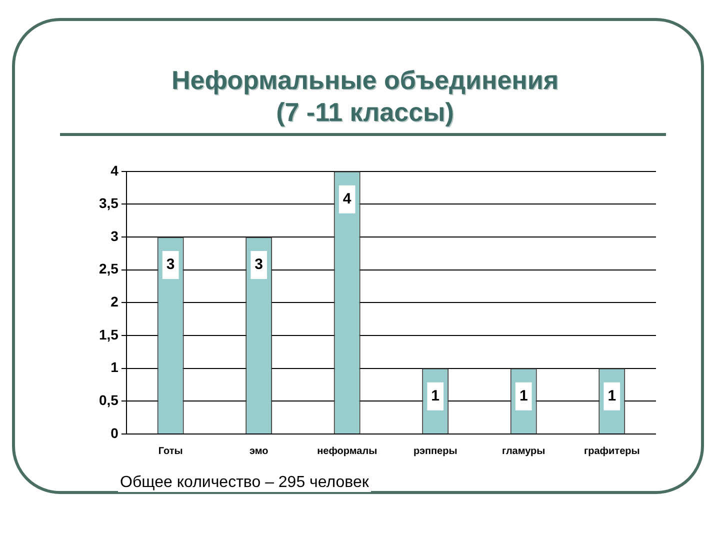 The width and height of the screenshot is (720, 540). Describe the element at coordinates (365, 96) in the screenshot. I see `chart-title: Неформальные объединения (7 -11 классы)` at that location.